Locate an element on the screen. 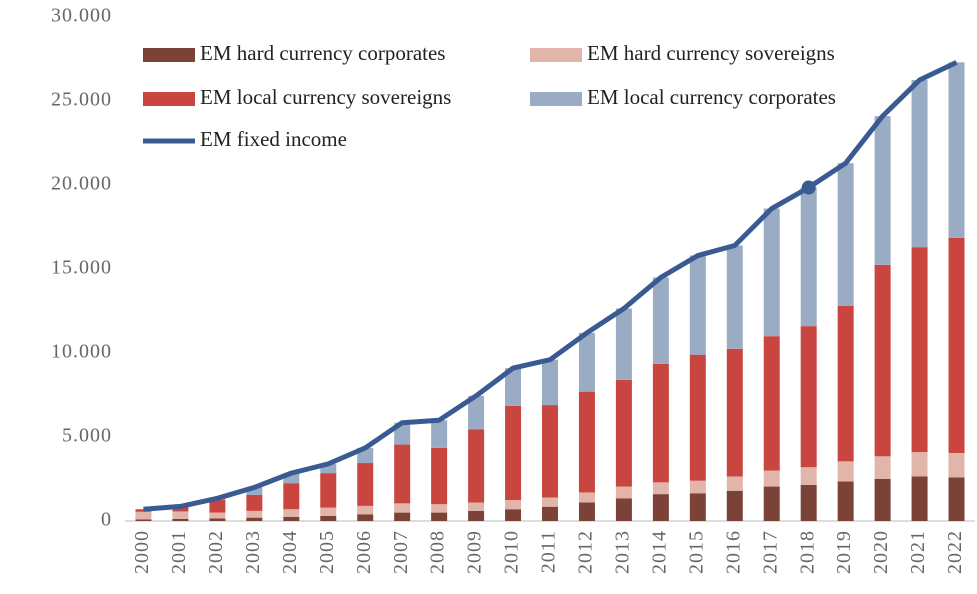  x-tick-label: 2002 is located at coordinates (216, 552).